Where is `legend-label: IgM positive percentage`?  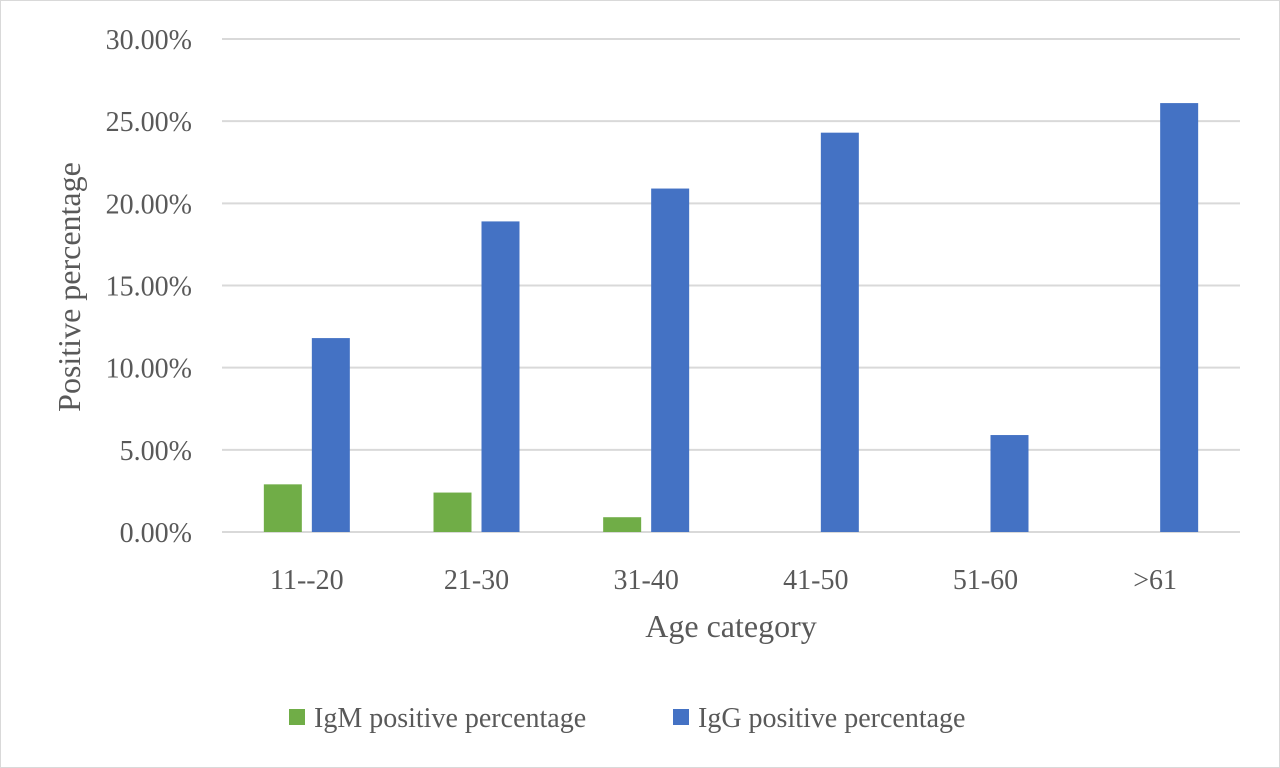 legend-label: IgM positive percentage is located at coordinates (450, 718).